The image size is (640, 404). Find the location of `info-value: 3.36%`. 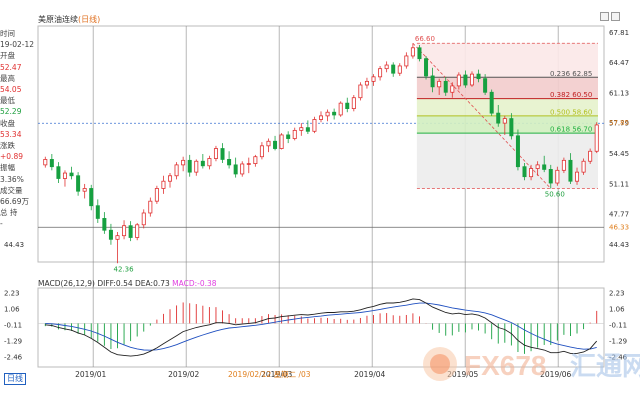

info-value: 3.36% is located at coordinates (12, 179).